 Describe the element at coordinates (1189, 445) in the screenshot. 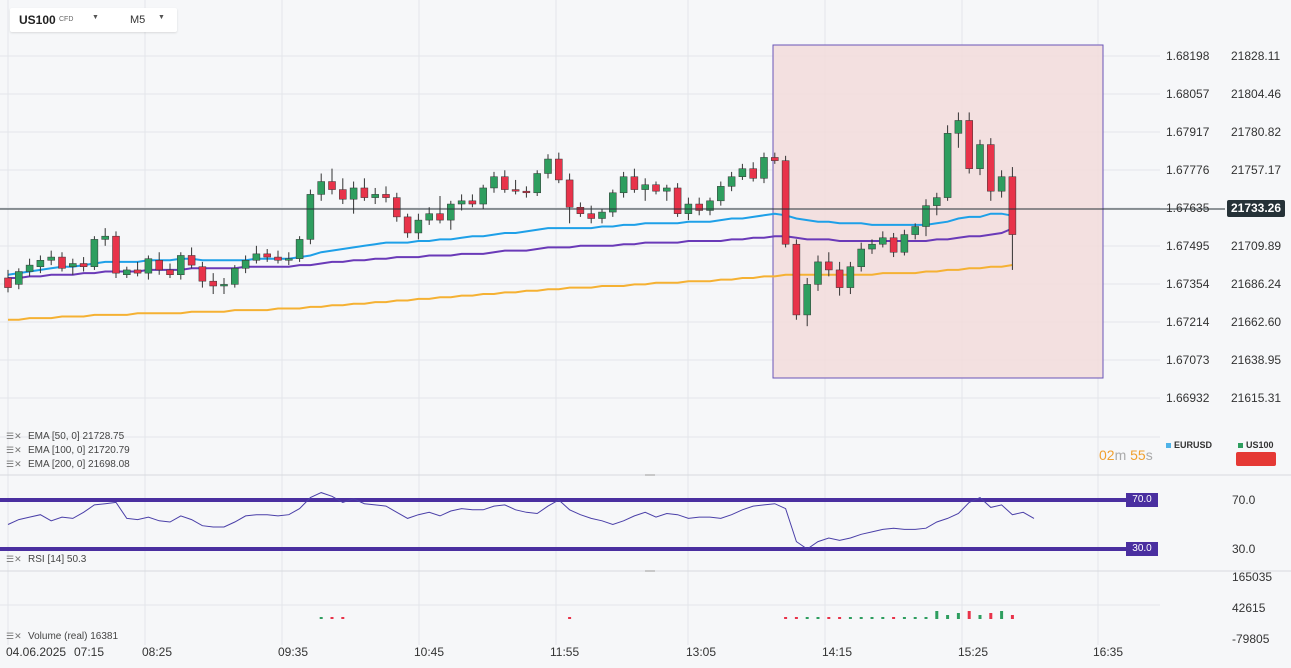

I see `legend-eurusd: EURUSD` at that location.